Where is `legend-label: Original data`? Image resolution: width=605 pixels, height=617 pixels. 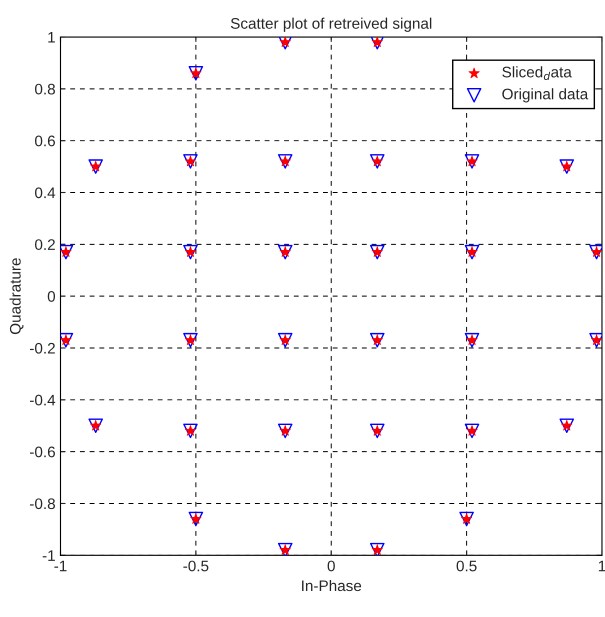
legend-label: Original data is located at coordinates (545, 95).